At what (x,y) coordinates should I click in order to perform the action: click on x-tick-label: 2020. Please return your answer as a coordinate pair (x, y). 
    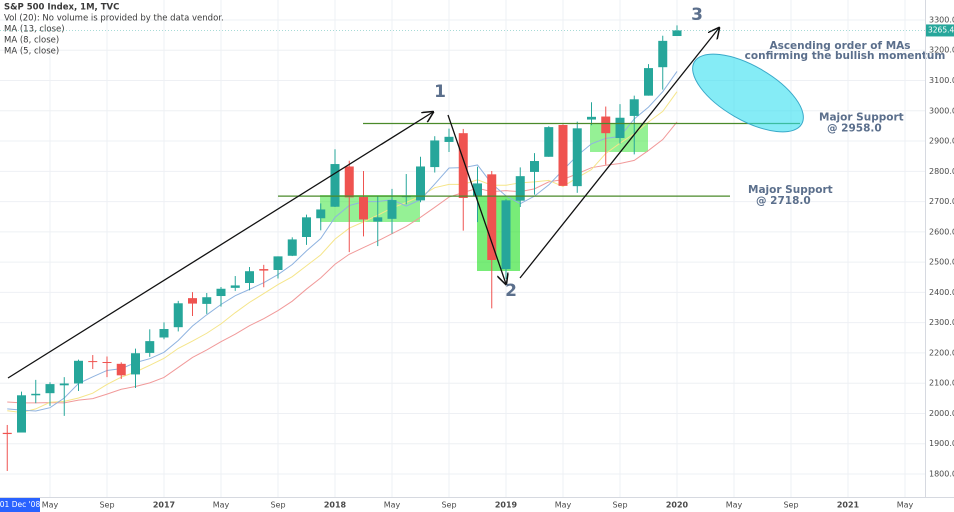
    Looking at the image, I should click on (677, 505).